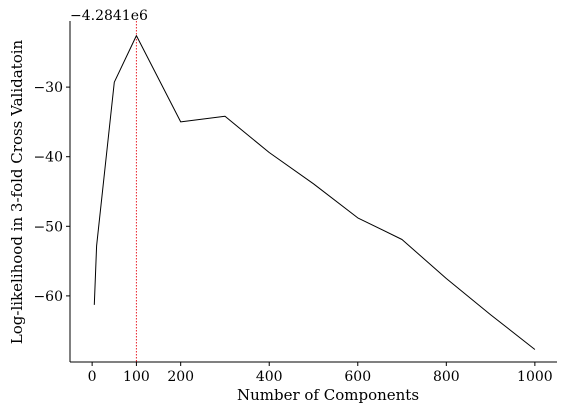  Describe the element at coordinates (320, 373) in the screenshot. I see `x-ticks: 0 100 200 400 600 800 1000` at that location.